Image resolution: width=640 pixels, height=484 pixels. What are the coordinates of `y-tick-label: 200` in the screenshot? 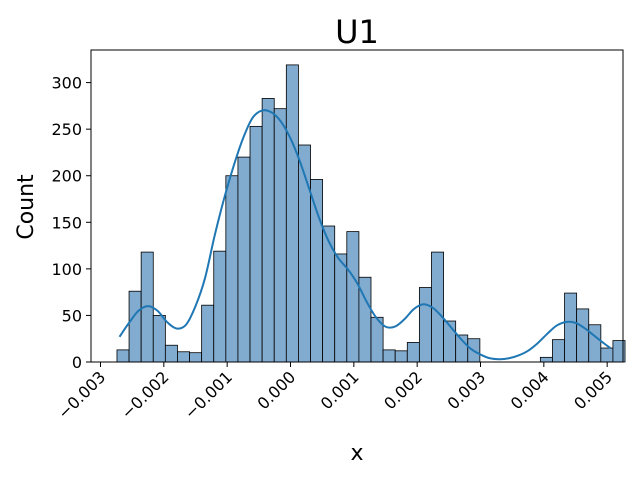 It's located at (66, 176).